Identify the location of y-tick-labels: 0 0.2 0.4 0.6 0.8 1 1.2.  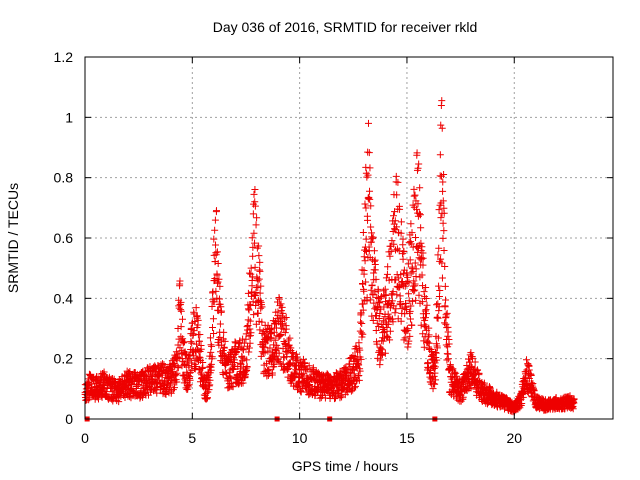
(64, 238).